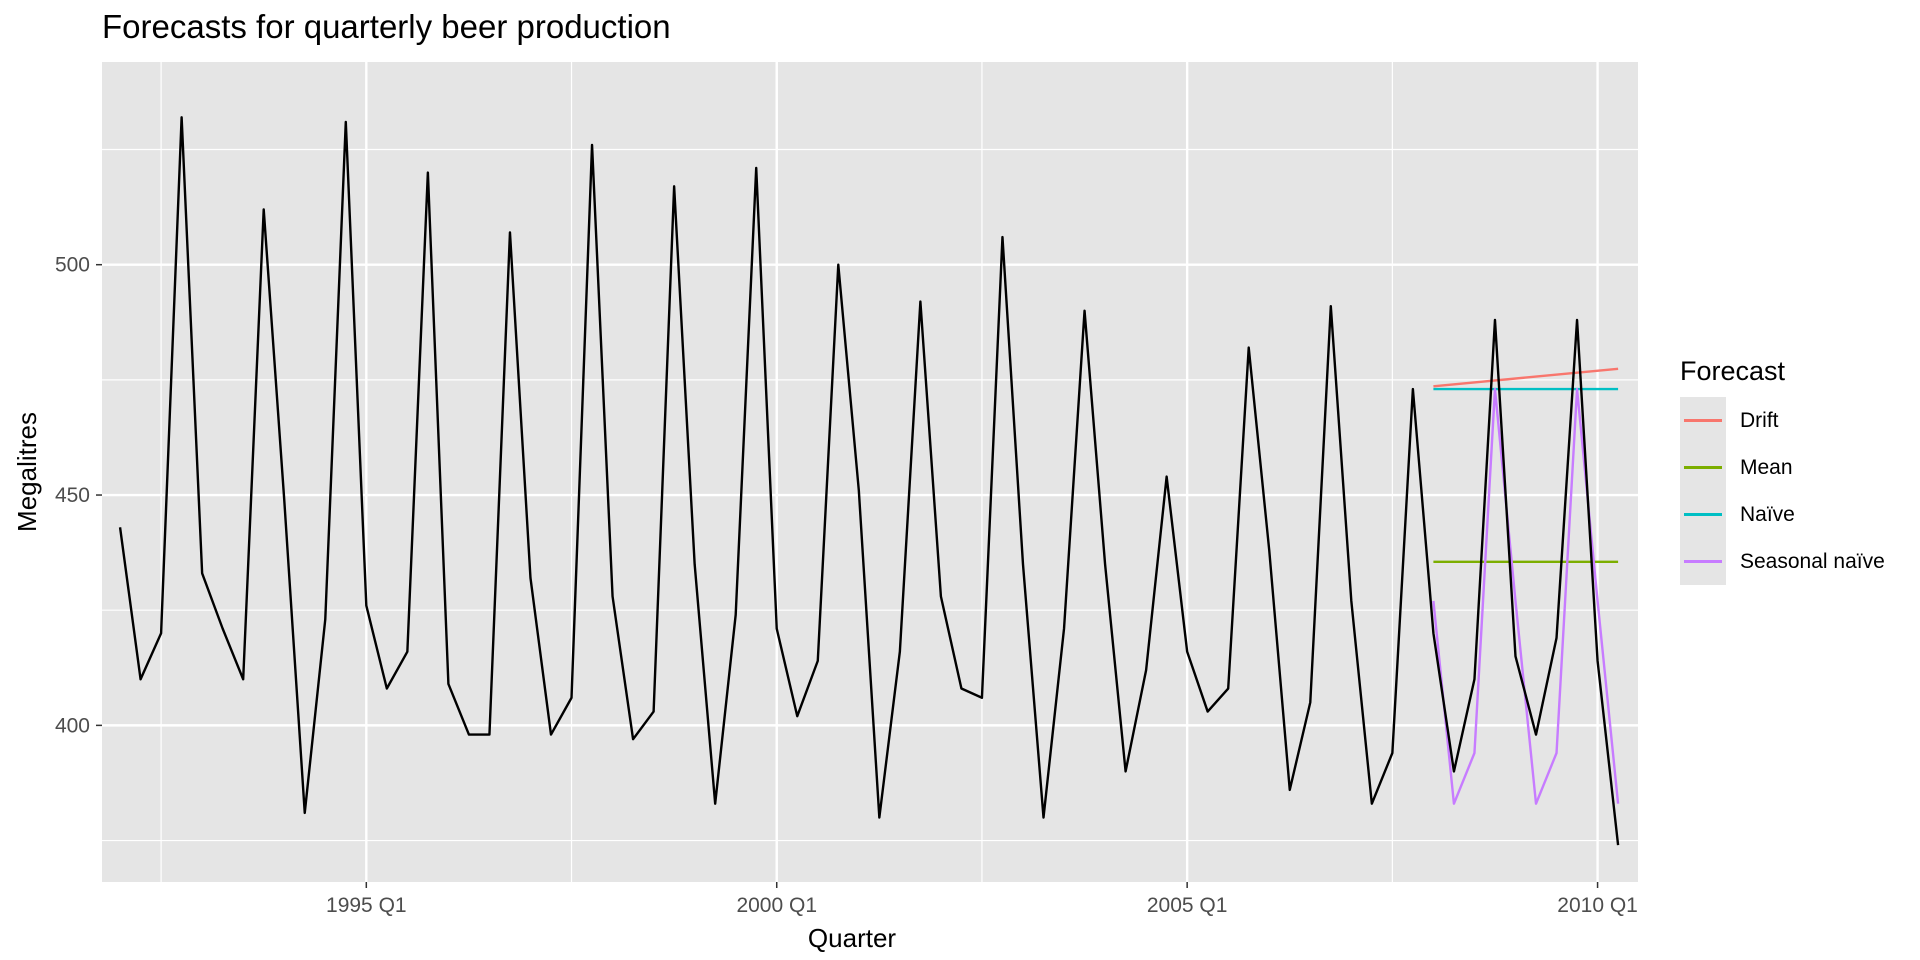 This screenshot has width=1920, height=960. I want to click on legend-label: Naïve, so click(1767, 514).